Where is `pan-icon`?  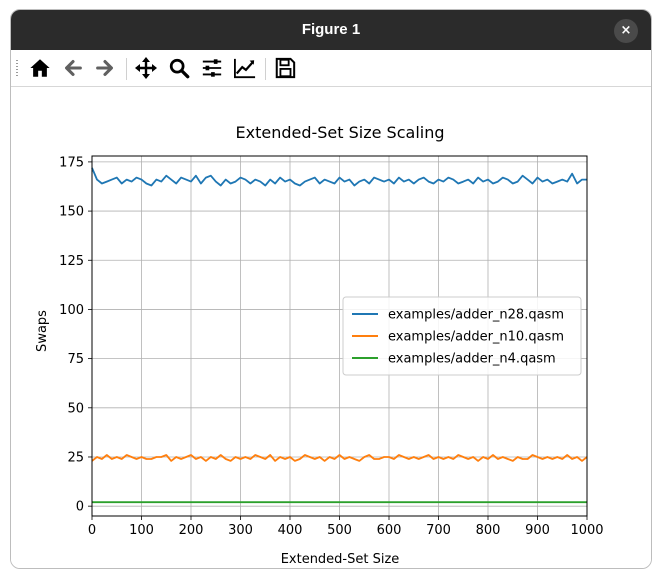
pan-icon is located at coordinates (146, 68).